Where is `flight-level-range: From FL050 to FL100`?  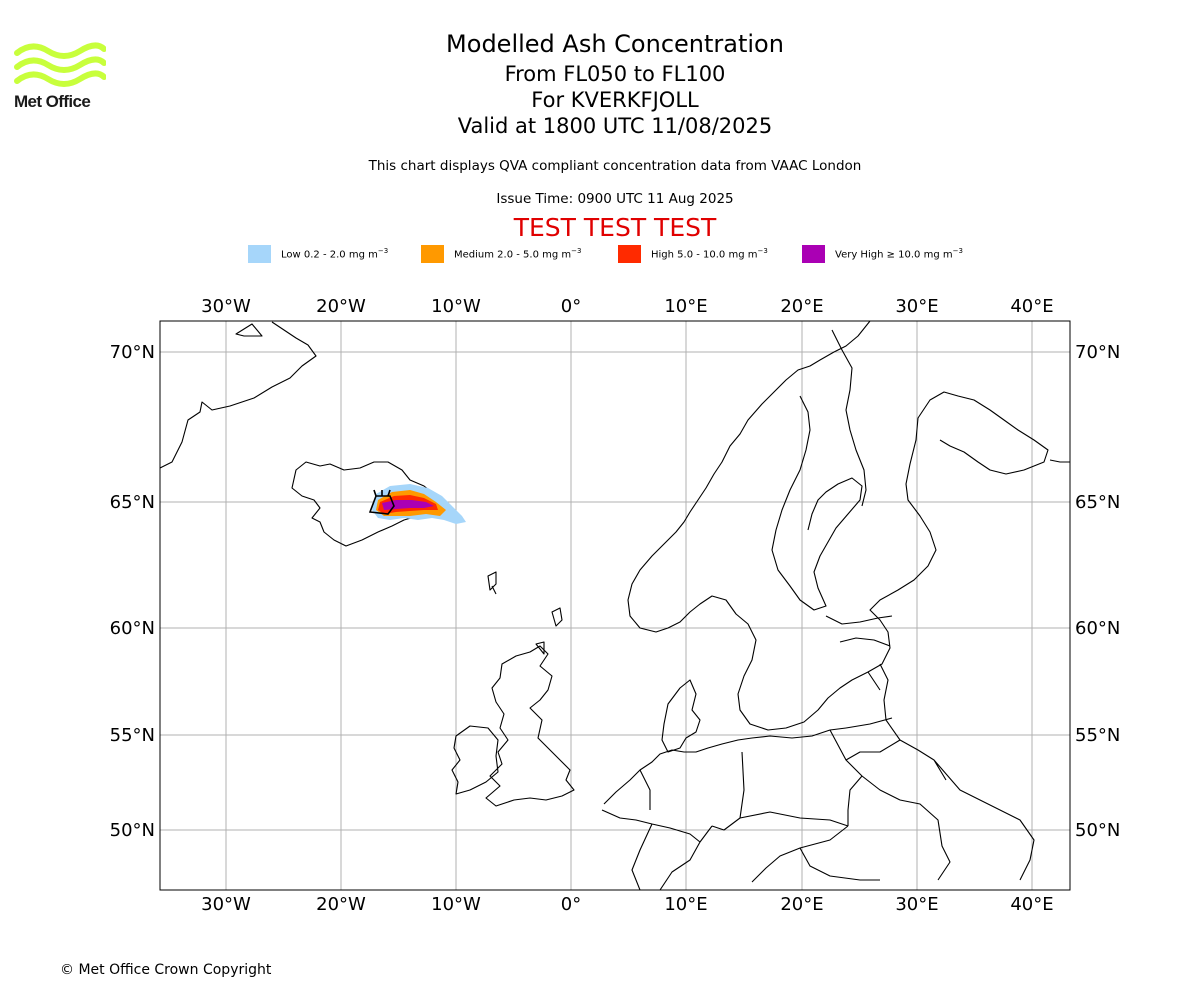
flight-level-range: From FL050 to FL100 is located at coordinates (615, 74).